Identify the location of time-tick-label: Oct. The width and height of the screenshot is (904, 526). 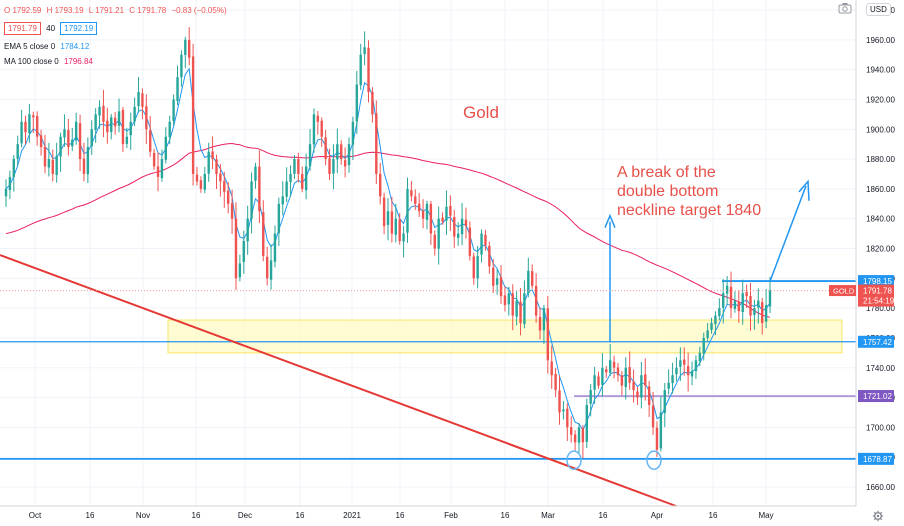
(35, 515).